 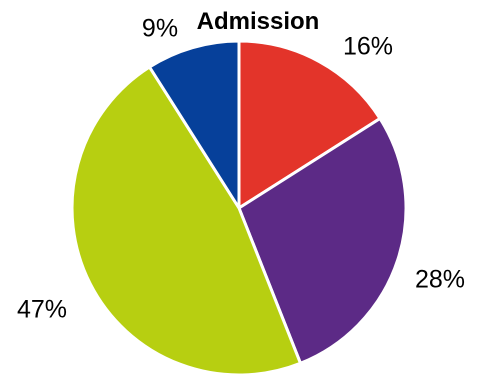 What do you see at coordinates (160, 29) in the screenshot?
I see `pie-slice-label-3: 9%` at bounding box center [160, 29].